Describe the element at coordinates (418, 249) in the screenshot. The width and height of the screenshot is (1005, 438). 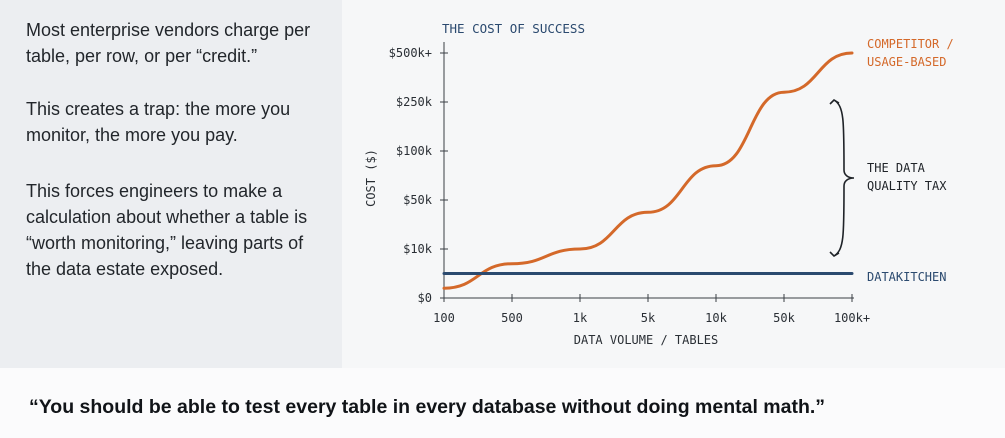
I see `y-tick-label: $10k` at that location.